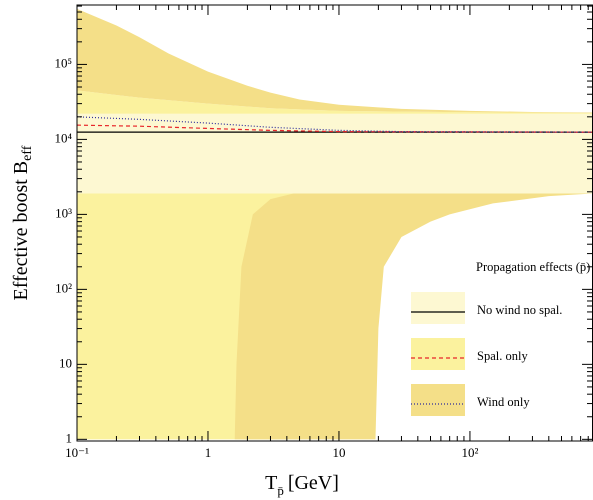 The width and height of the screenshot is (593, 500). Describe the element at coordinates (21, 231) in the screenshot. I see `y-label-main: Effective boost B` at that location.